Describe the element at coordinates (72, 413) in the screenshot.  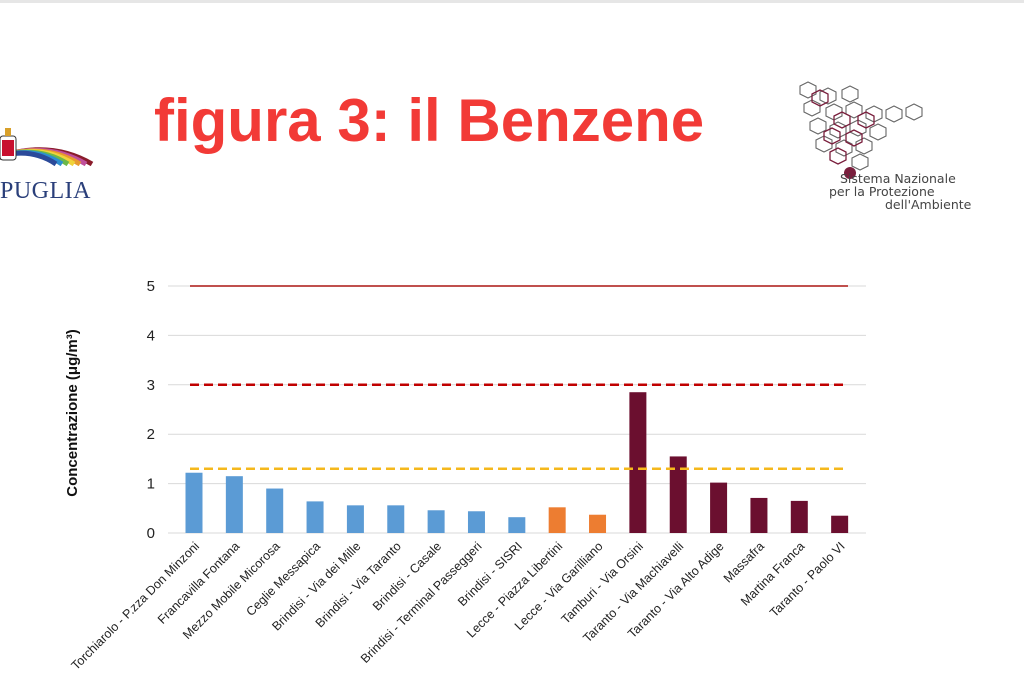
I see `y-axis-label: Concentrazione (μg/m³)` at that location.